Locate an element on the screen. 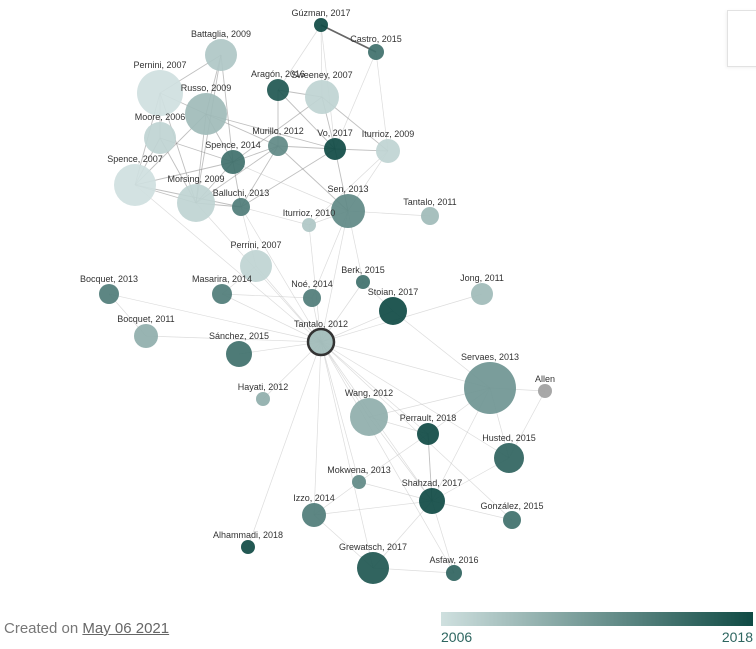  node-stoian2017 is located at coordinates (393, 311).